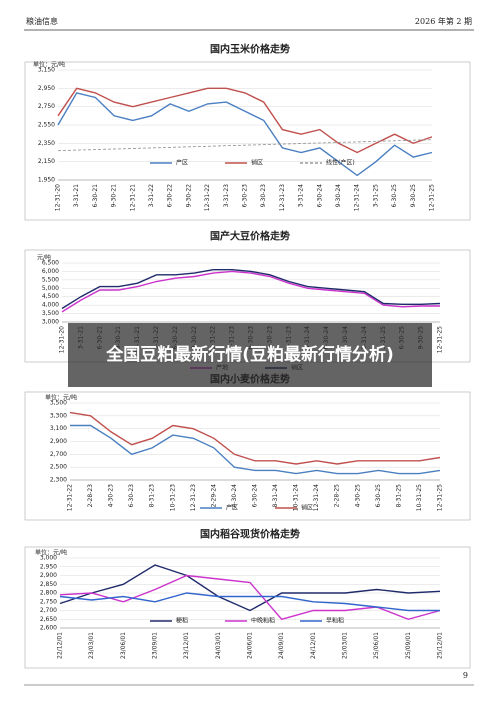  What do you see at coordinates (338, 196) in the screenshot?
I see `x-tick-label: 9-30-24` at bounding box center [338, 196].